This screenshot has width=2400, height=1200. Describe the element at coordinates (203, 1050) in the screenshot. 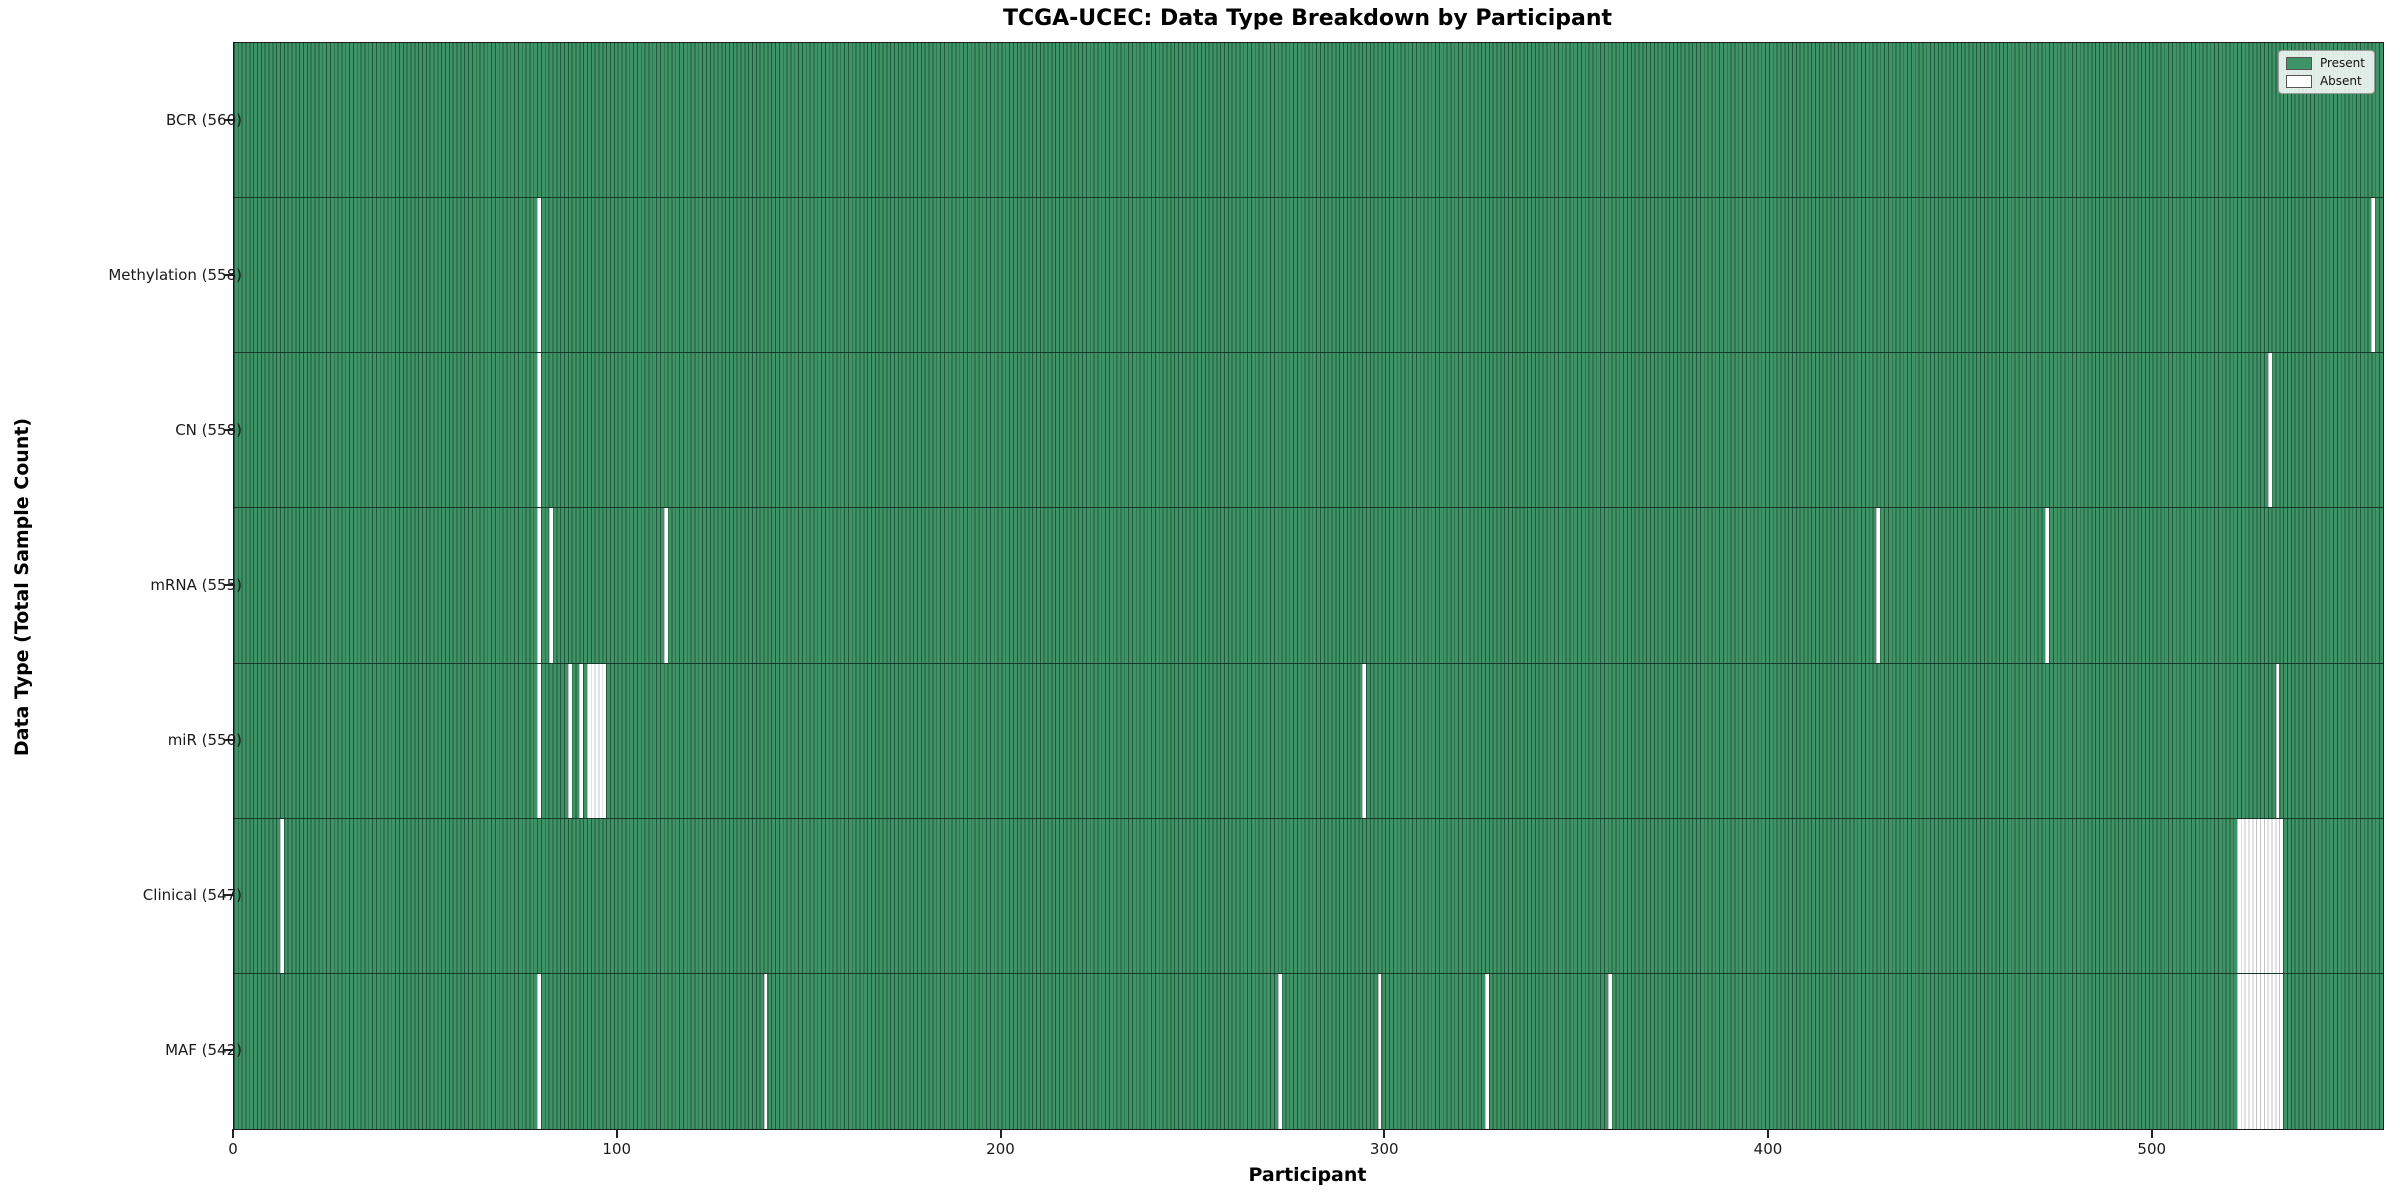

I see `y-tick-label-MAF: MAF (542)` at that location.